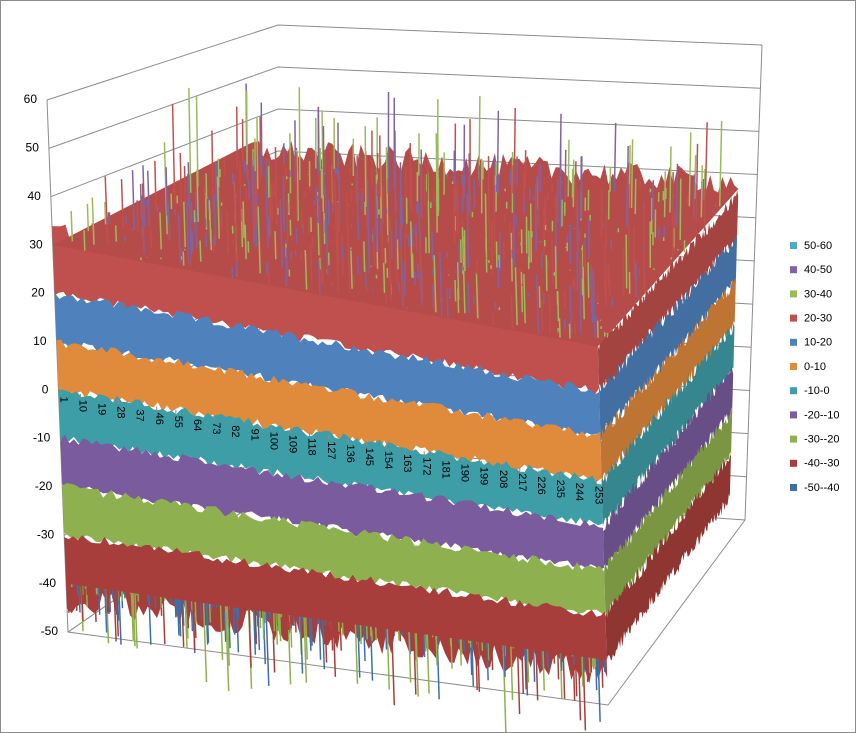  What do you see at coordinates (45, 389) in the screenshot?
I see `z-tick-label: 0` at bounding box center [45, 389].